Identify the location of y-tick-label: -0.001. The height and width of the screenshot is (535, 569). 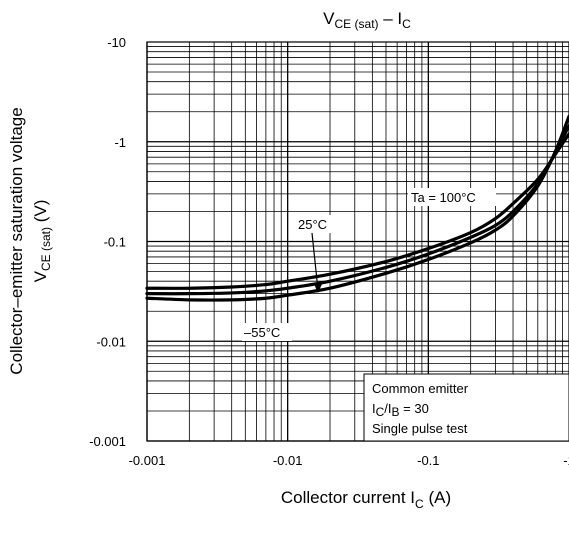
(107, 441).